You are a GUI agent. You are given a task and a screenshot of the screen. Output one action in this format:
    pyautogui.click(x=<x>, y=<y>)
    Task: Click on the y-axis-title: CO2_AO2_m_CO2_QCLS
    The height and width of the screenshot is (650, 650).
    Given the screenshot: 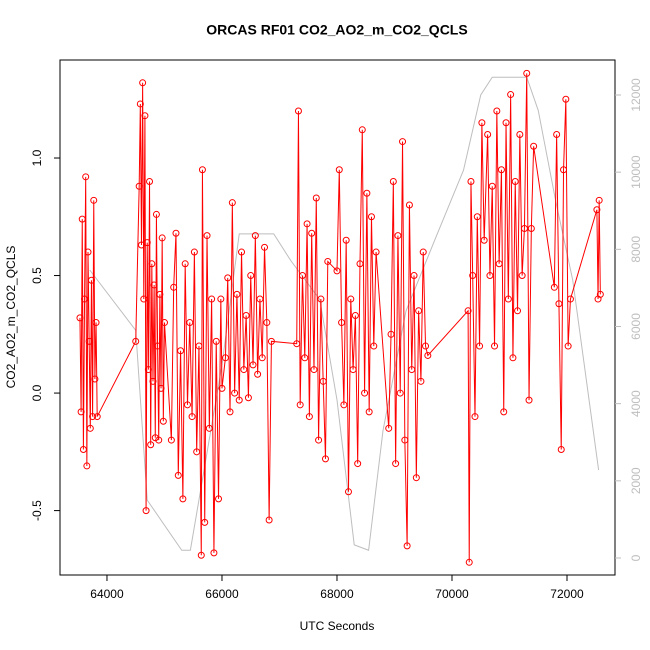 What is the action you would take?
    pyautogui.click(x=11, y=317)
    